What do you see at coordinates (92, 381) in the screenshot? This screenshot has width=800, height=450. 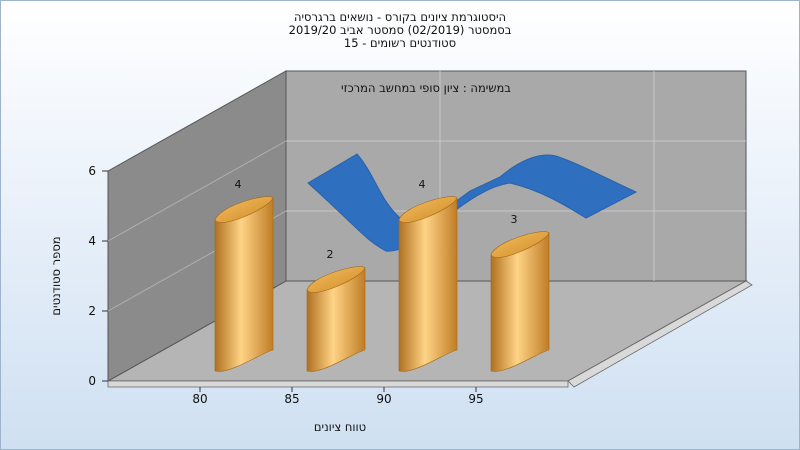 I see `y-tick-label: 0` at bounding box center [92, 381].